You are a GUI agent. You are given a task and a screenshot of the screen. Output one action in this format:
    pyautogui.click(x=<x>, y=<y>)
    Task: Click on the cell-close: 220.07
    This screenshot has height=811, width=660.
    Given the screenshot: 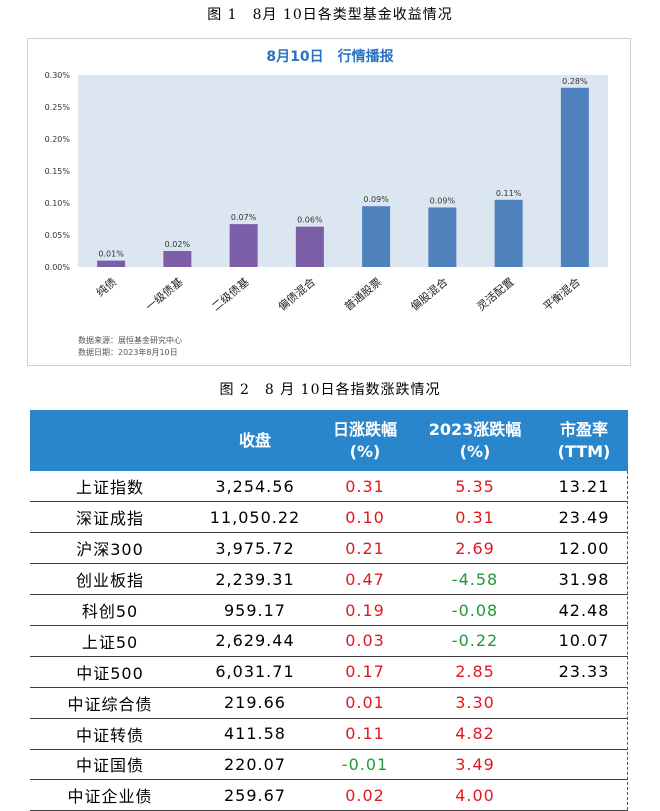 What is the action you would take?
    pyautogui.click(x=255, y=765)
    